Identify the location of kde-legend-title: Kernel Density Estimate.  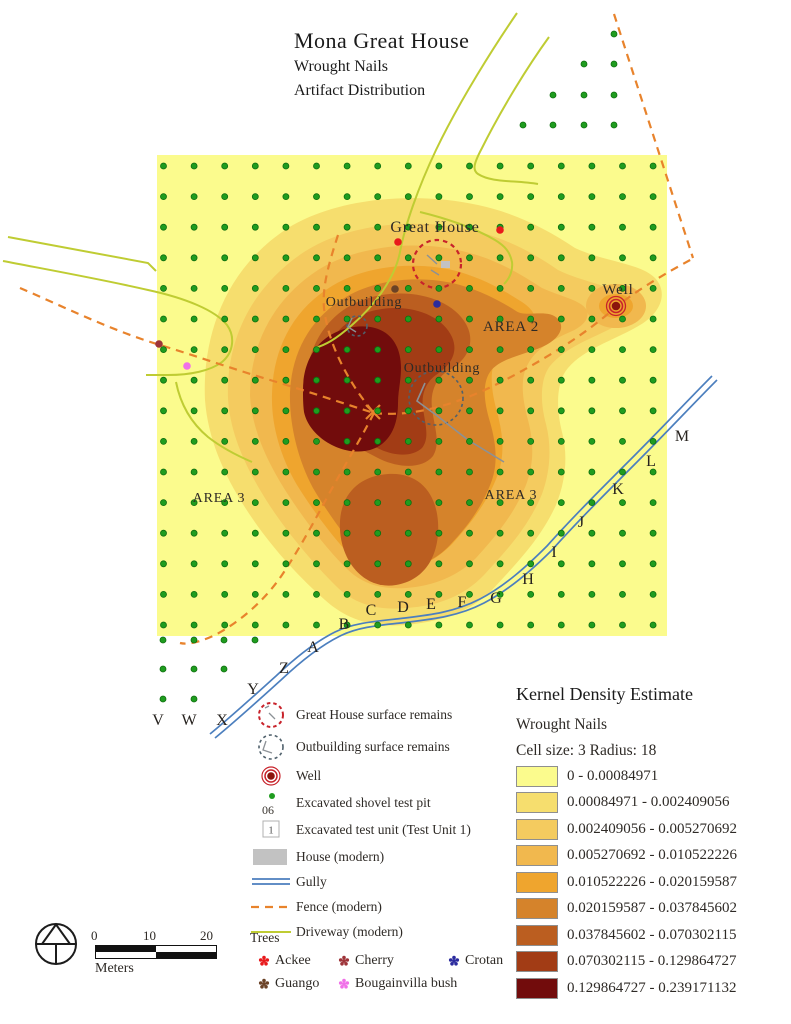
(604, 694).